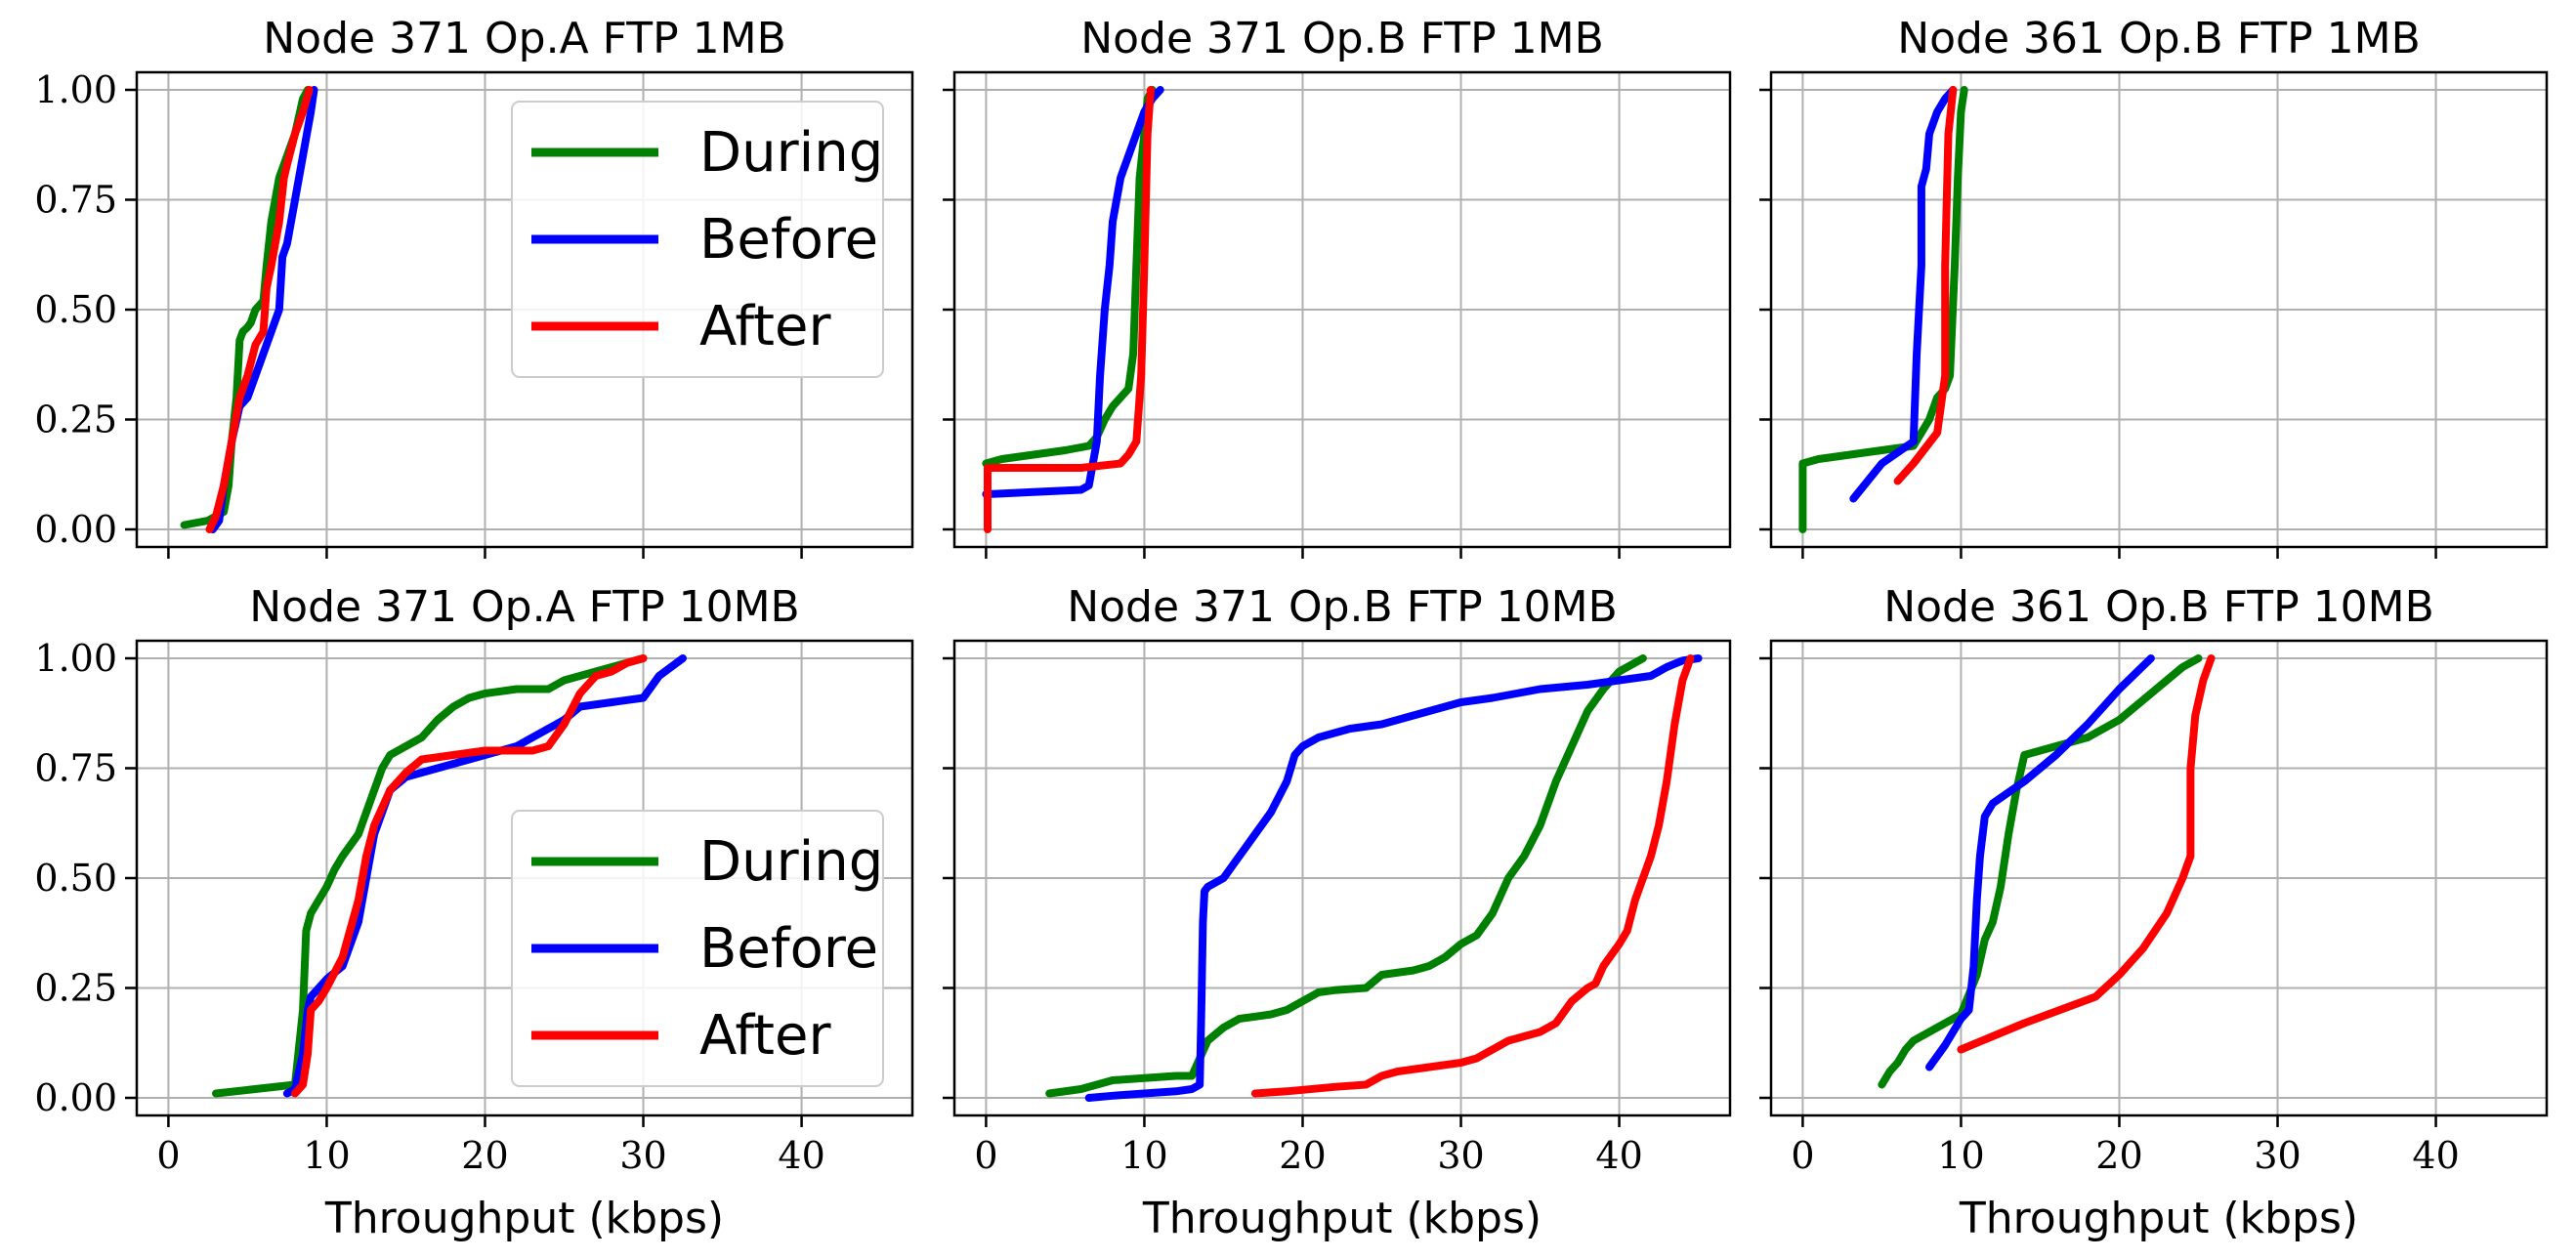 The height and width of the screenshot is (1260, 2576). I want to click on subplot-title: Node 361 Op.B FTP 1MB, so click(2159, 38).